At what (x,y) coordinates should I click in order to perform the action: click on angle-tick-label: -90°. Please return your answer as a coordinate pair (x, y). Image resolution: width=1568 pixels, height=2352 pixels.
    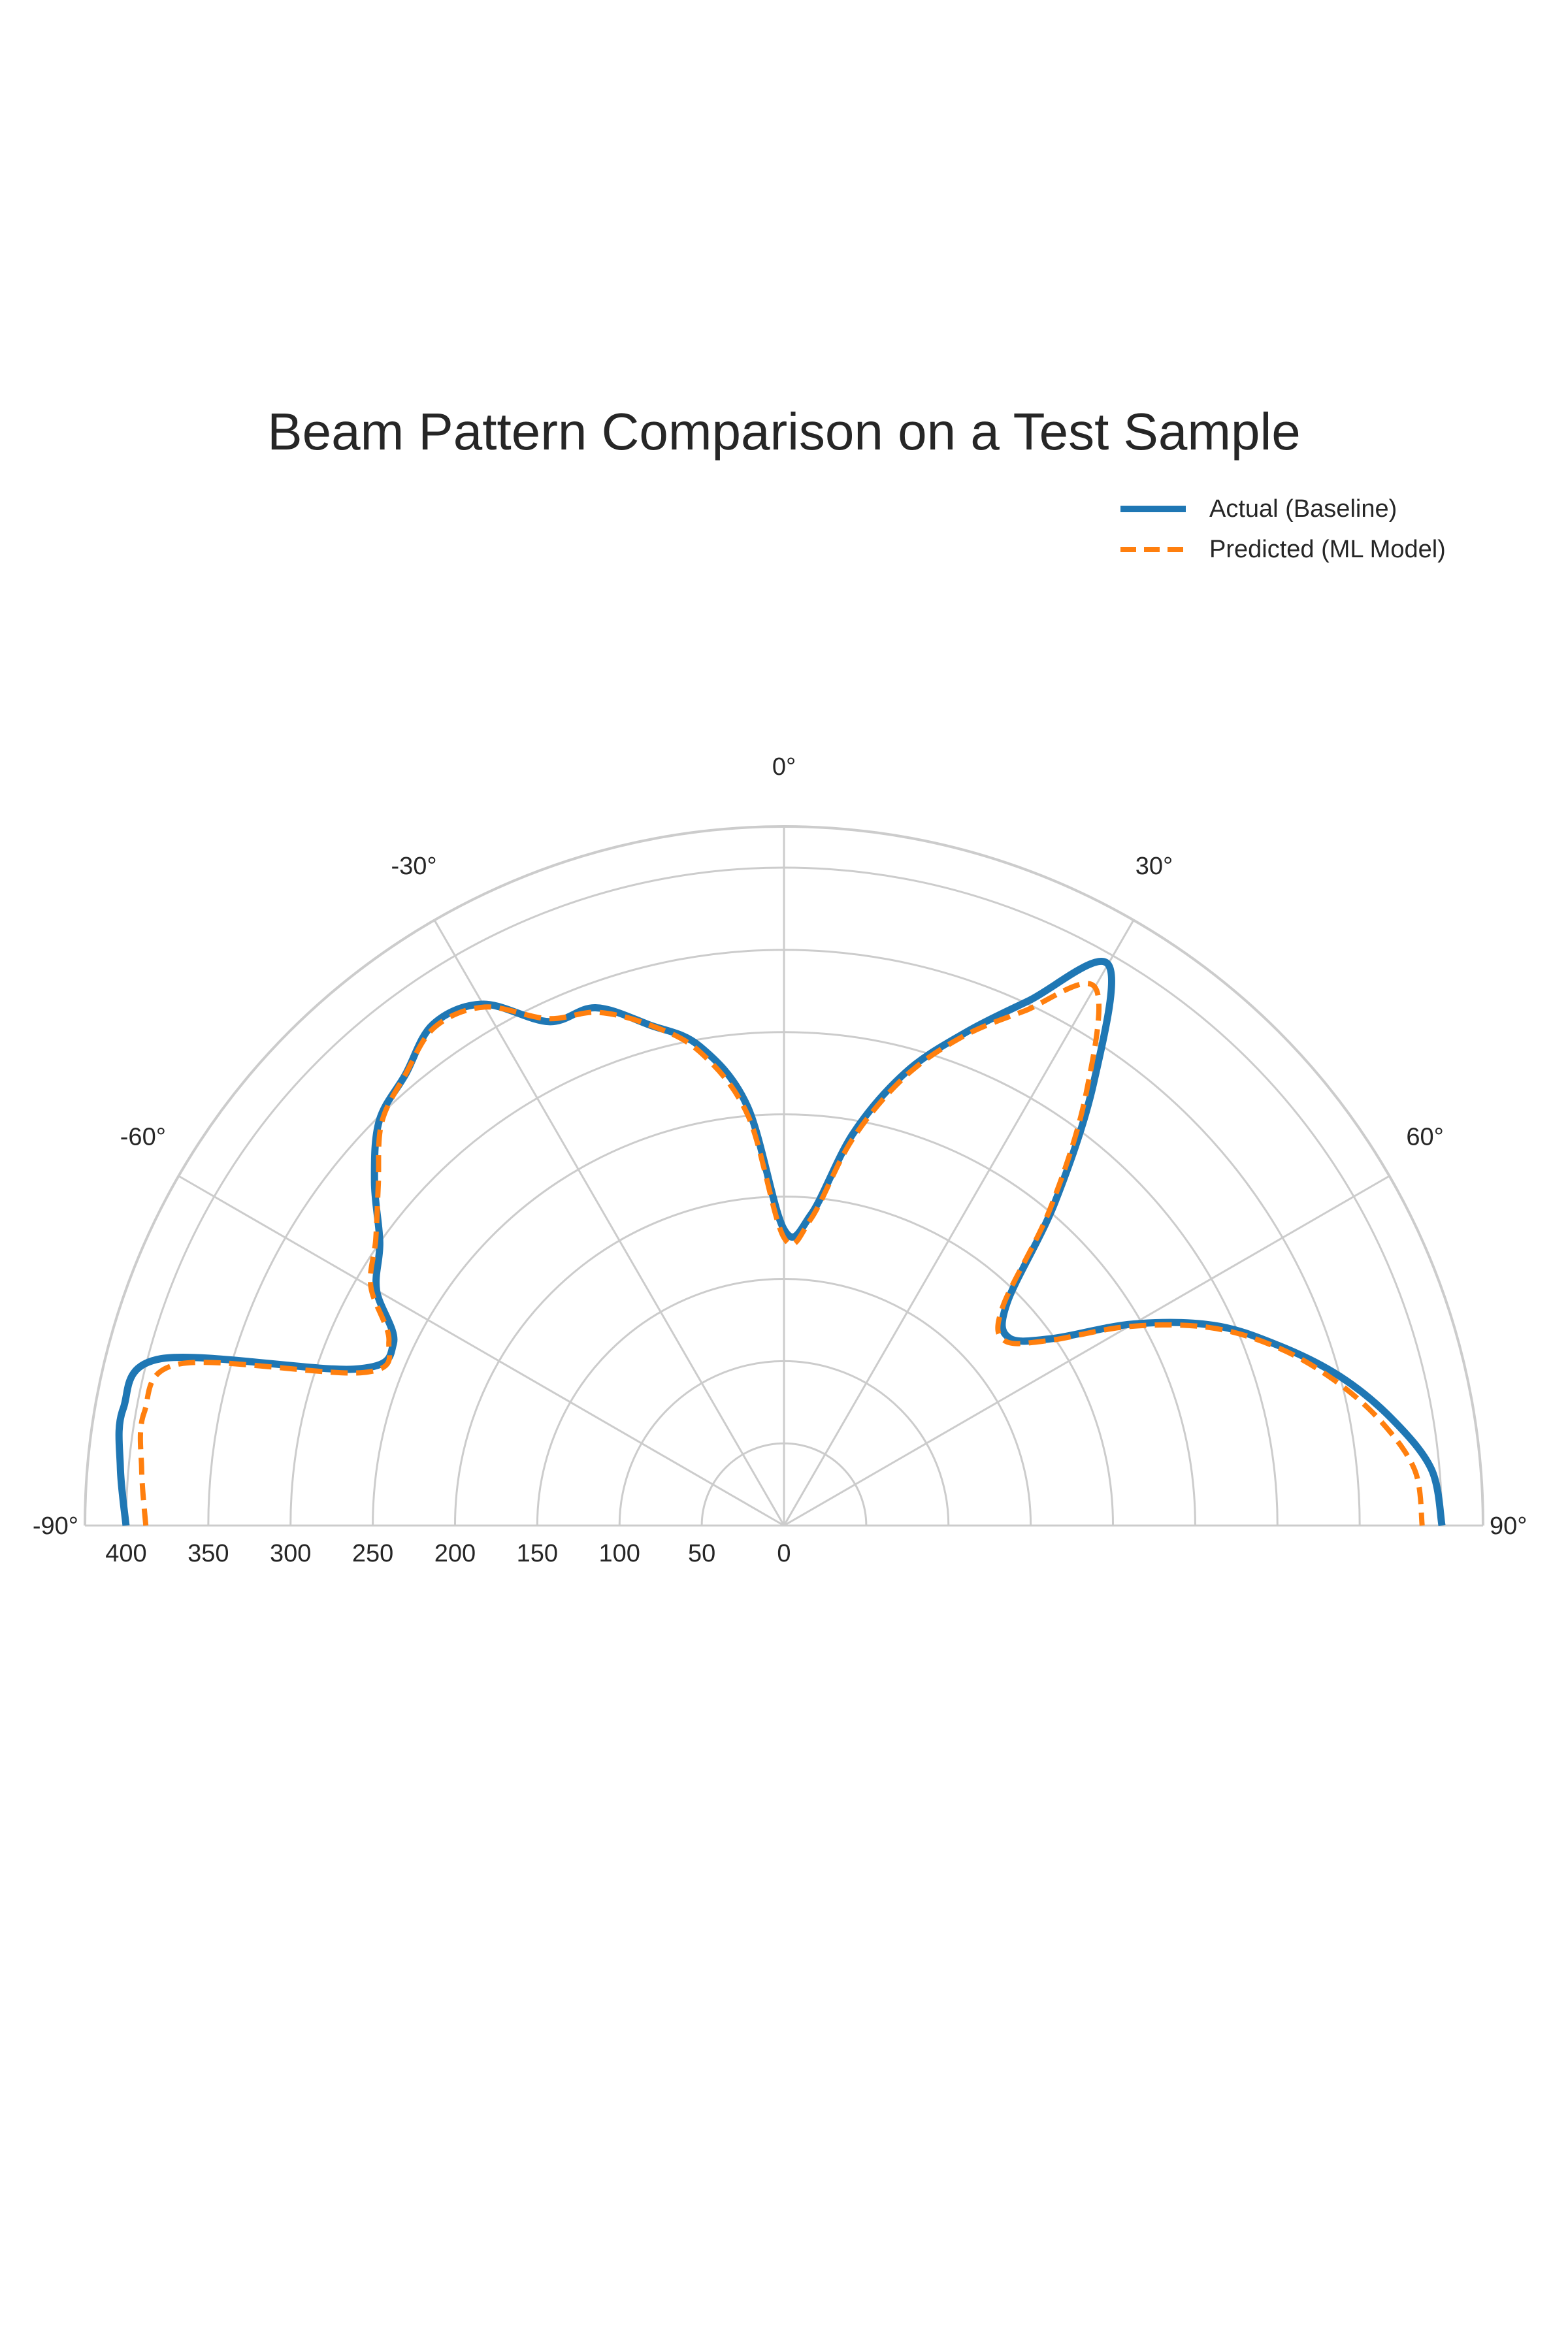
    Looking at the image, I should click on (55, 1526).